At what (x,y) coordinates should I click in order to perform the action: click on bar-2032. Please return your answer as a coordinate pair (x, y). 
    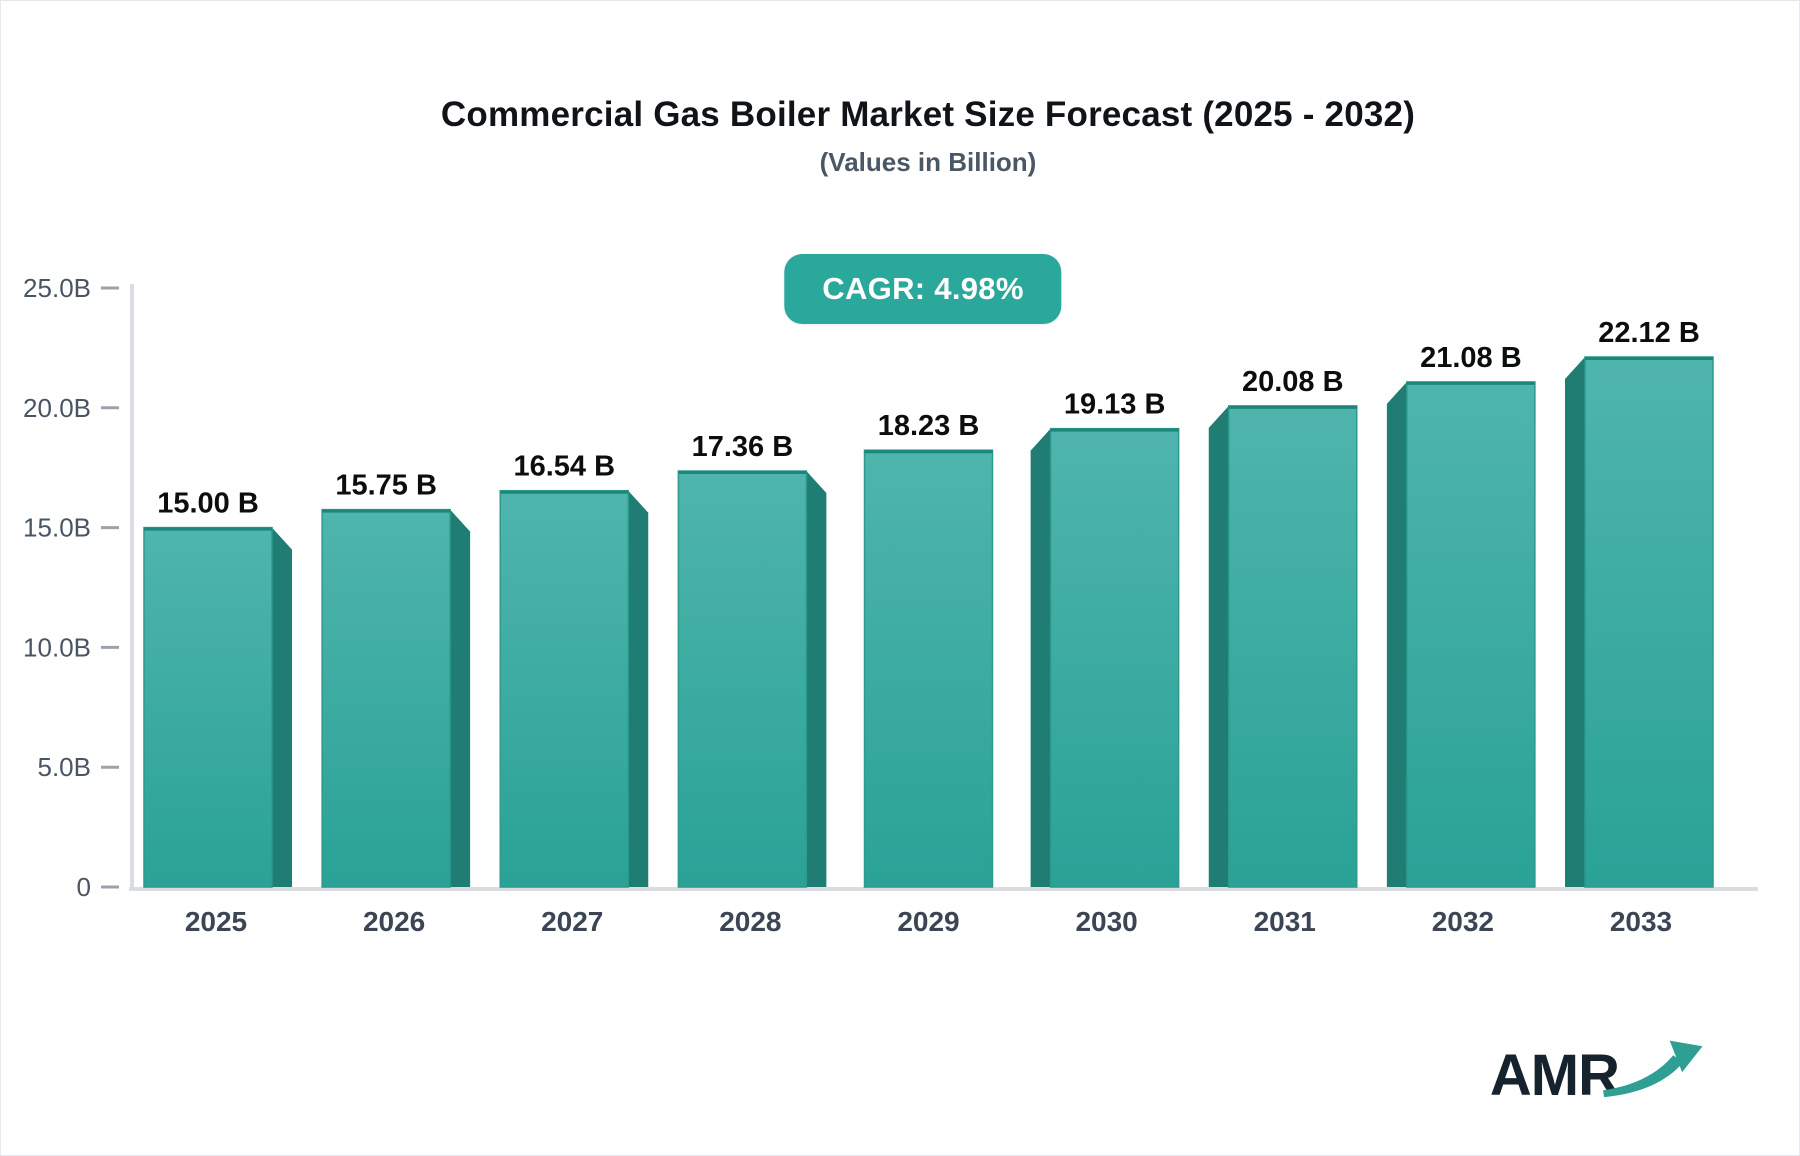
    Looking at the image, I should click on (1461, 634).